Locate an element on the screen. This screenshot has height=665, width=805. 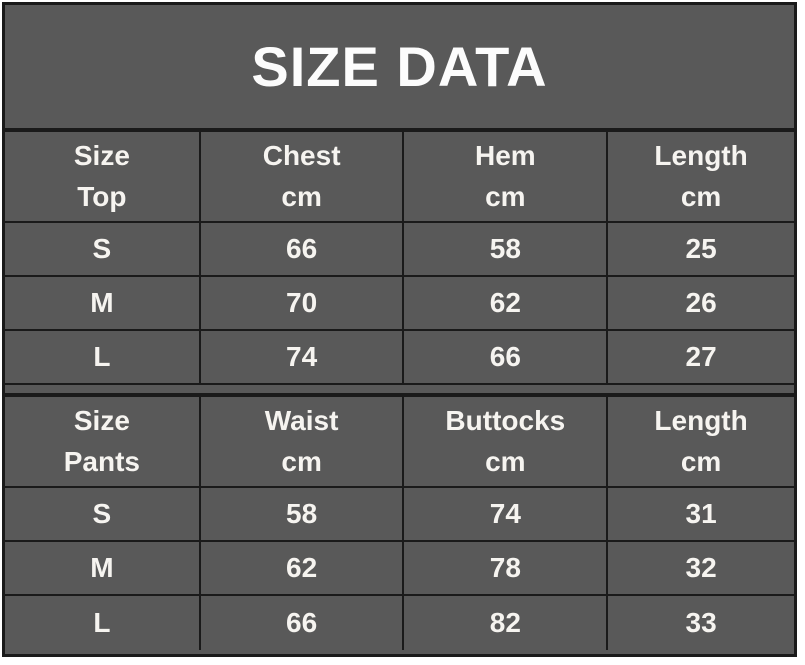
header-line: Pants is located at coordinates (101, 461).